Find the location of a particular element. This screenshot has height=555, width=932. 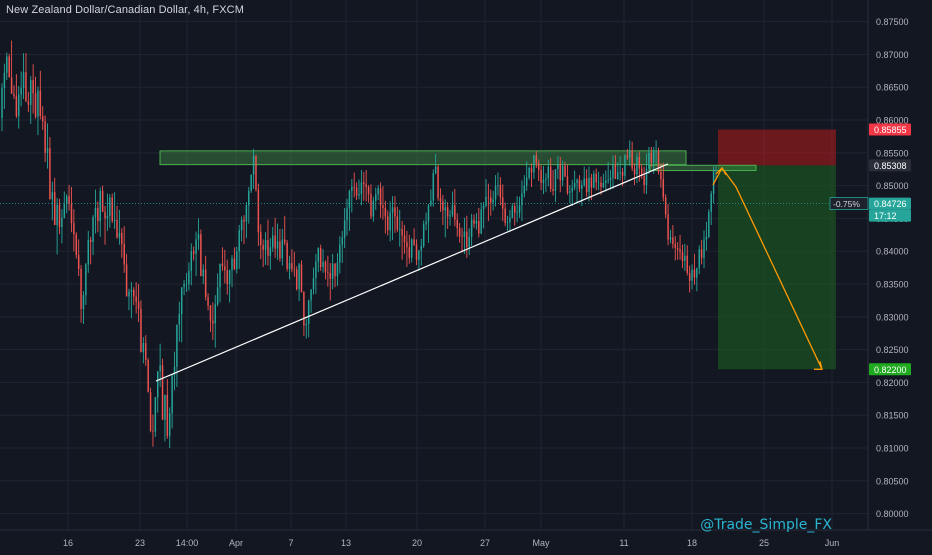

arrowhead-down-icon is located at coordinates (818, 365).